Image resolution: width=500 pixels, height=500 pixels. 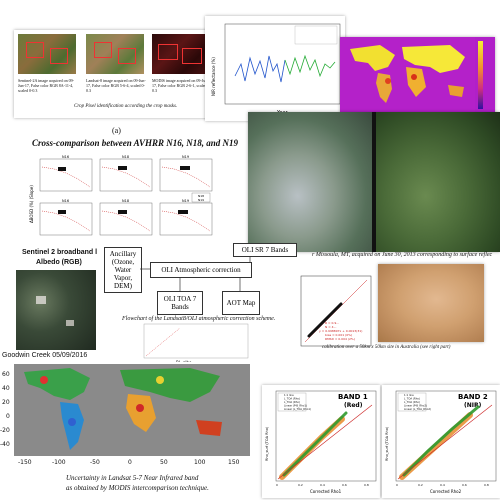 I want to click on scatter-stat-5: RMSD = 0.004 (2%), so click(x=340, y=339).